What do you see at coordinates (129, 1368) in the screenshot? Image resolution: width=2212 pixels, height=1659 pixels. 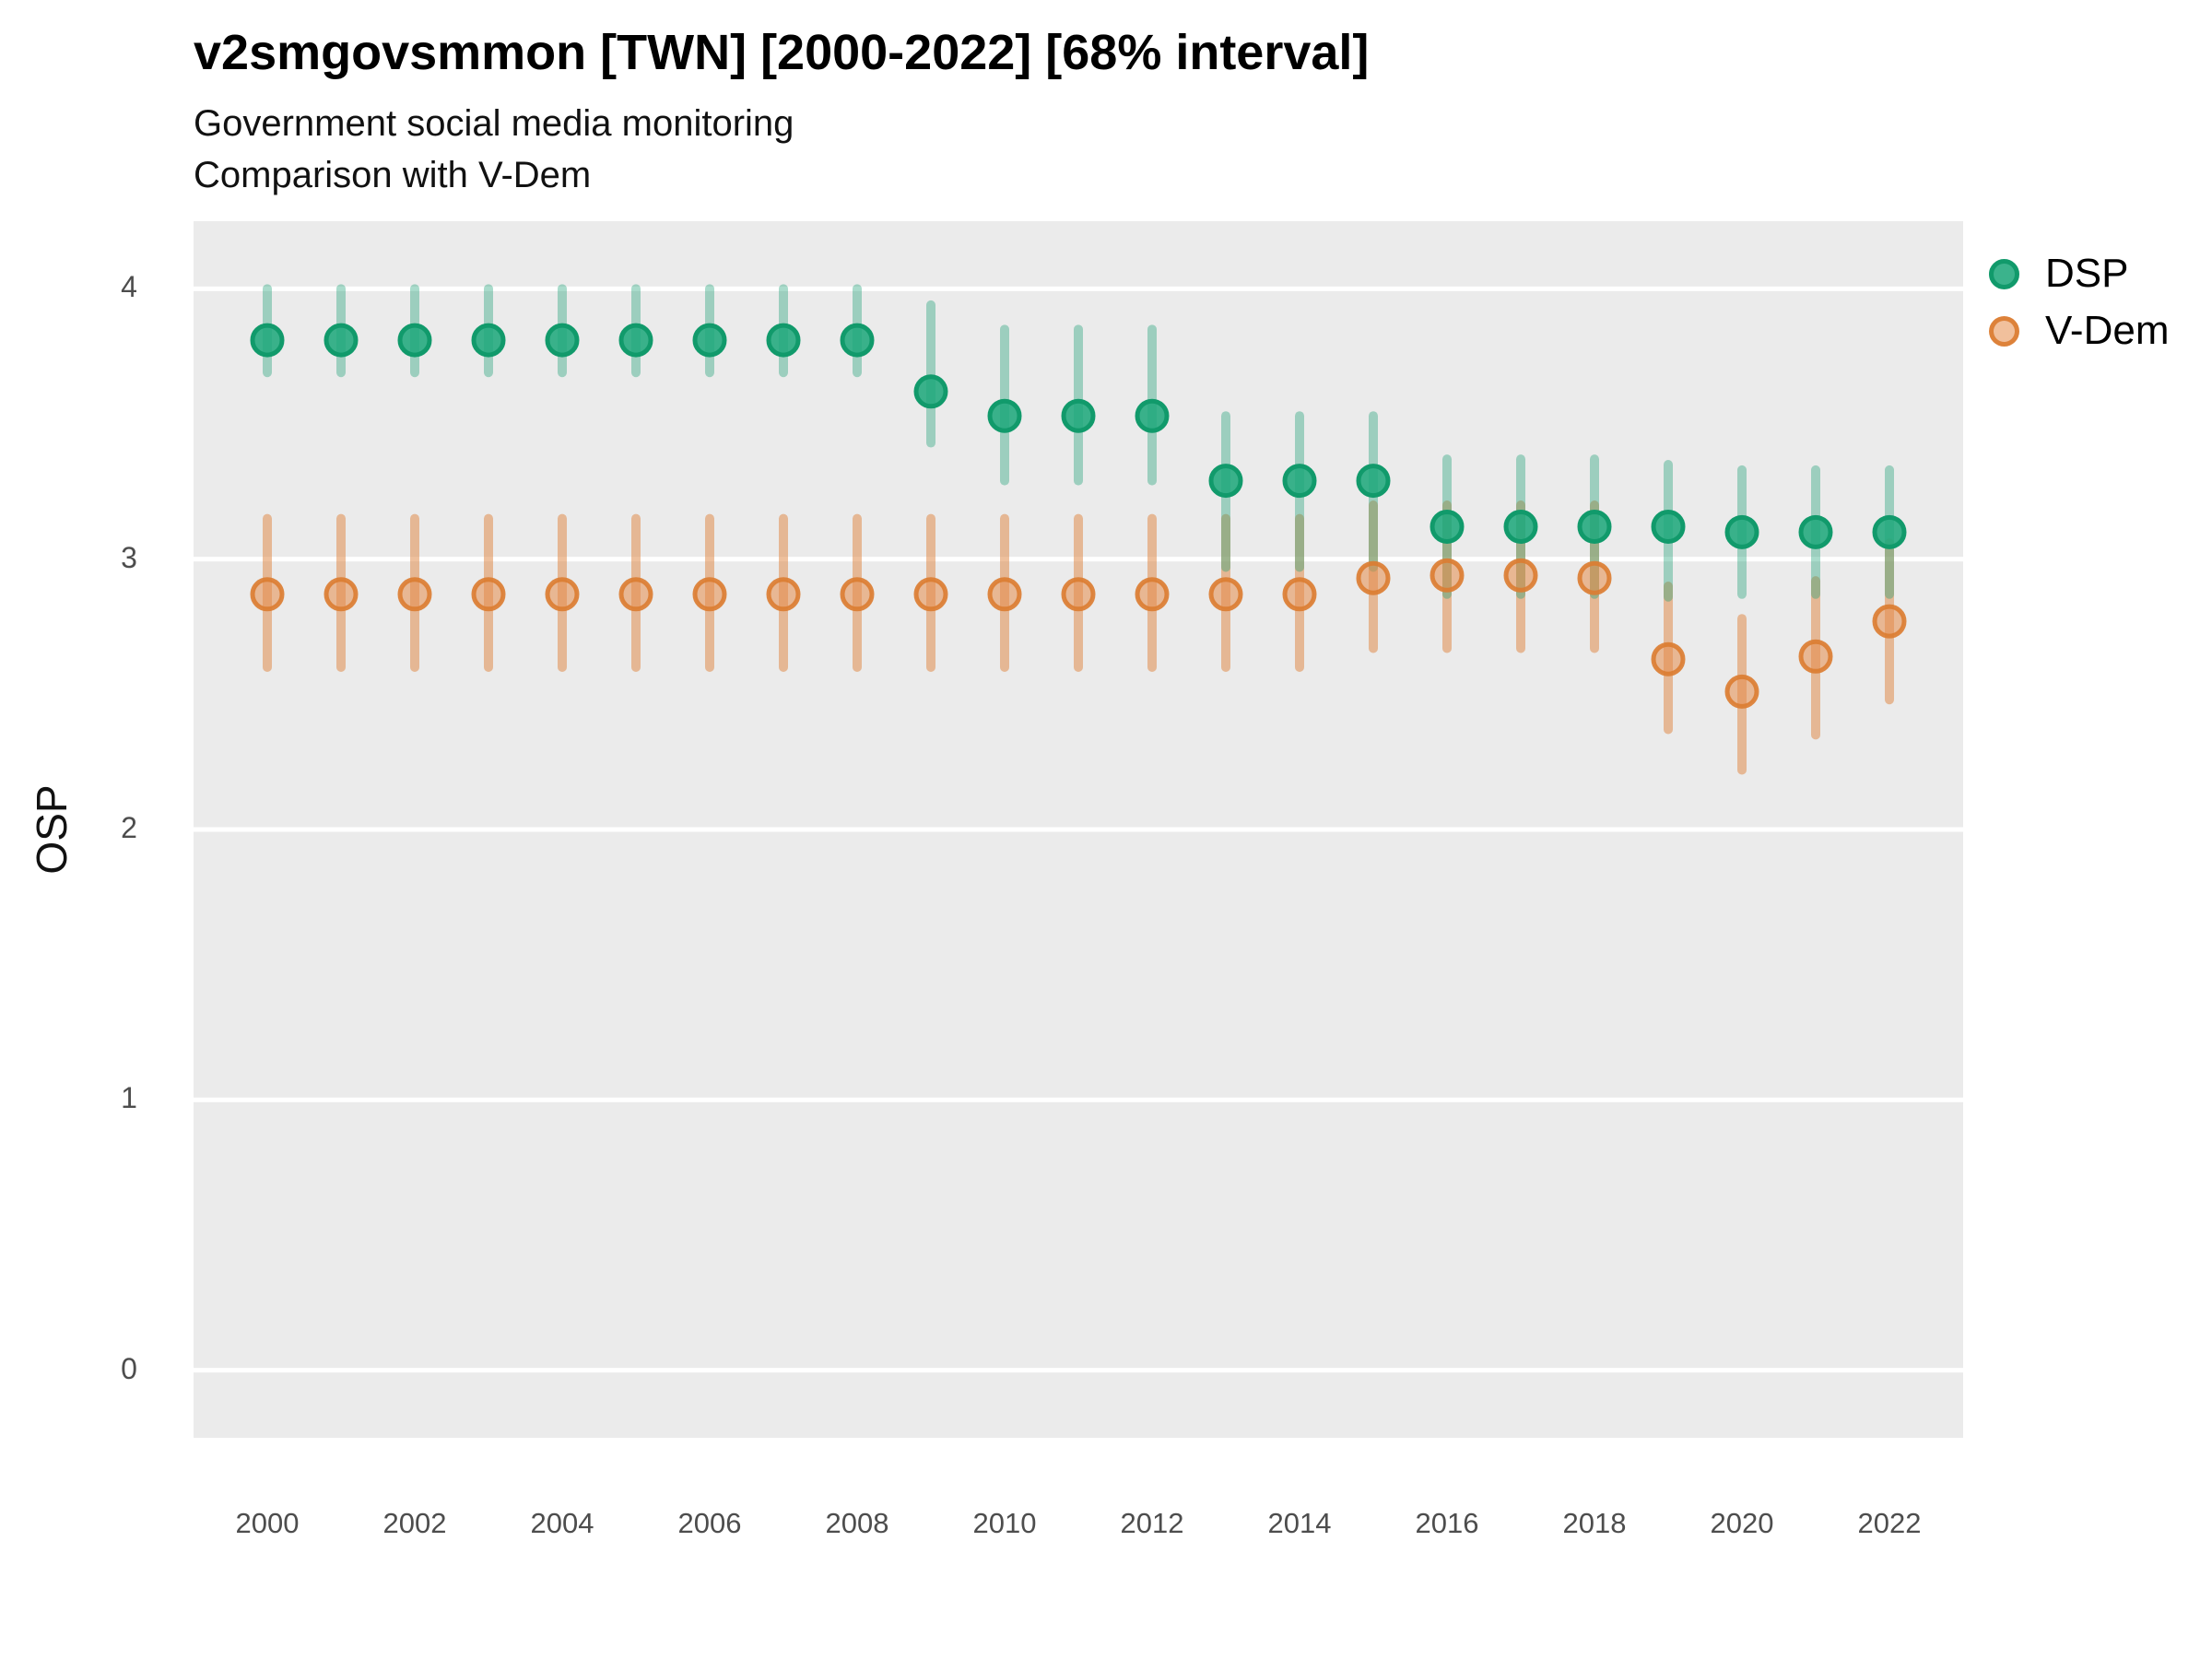 I see `y-tick-label-0: 0` at bounding box center [129, 1368].